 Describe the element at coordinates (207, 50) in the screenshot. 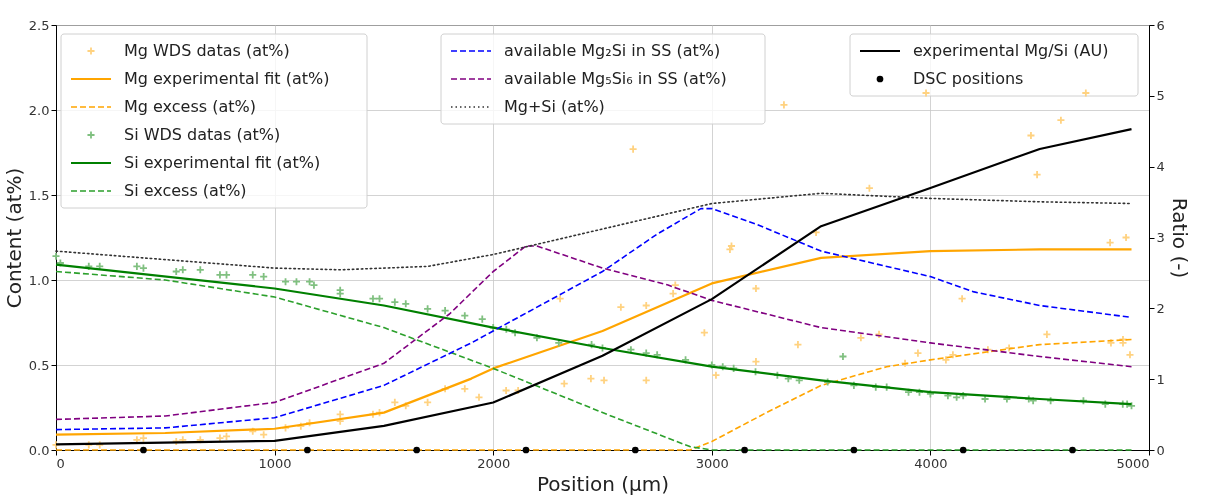

I see `legend-label: Mg WDS datas (at%)` at that location.